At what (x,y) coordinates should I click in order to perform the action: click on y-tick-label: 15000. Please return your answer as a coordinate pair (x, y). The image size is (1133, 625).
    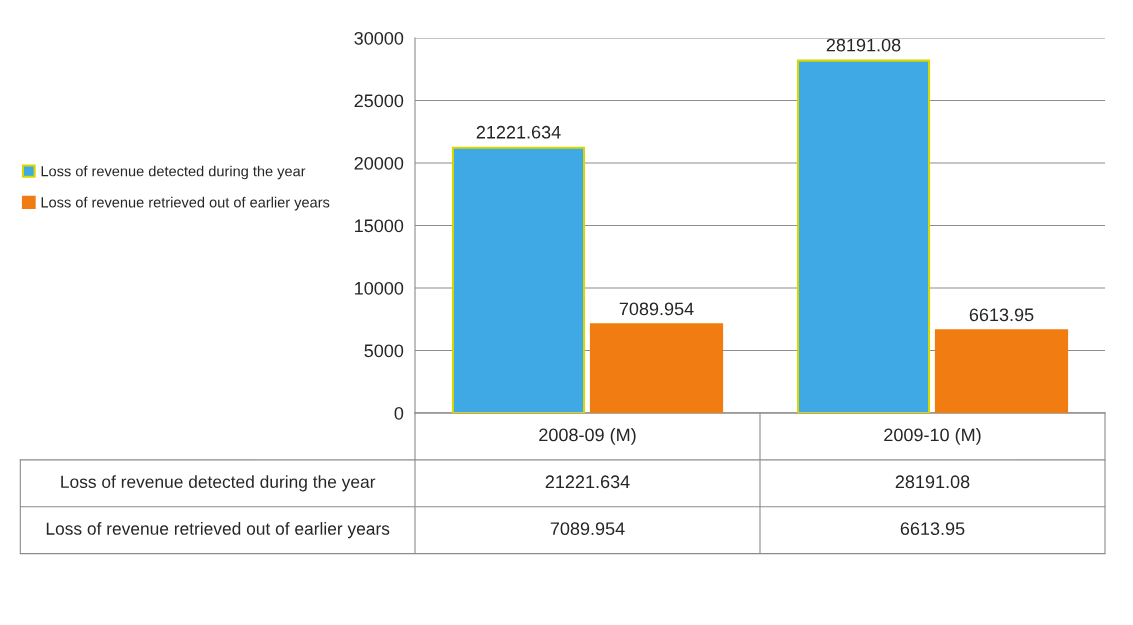
    Looking at the image, I should click on (379, 226).